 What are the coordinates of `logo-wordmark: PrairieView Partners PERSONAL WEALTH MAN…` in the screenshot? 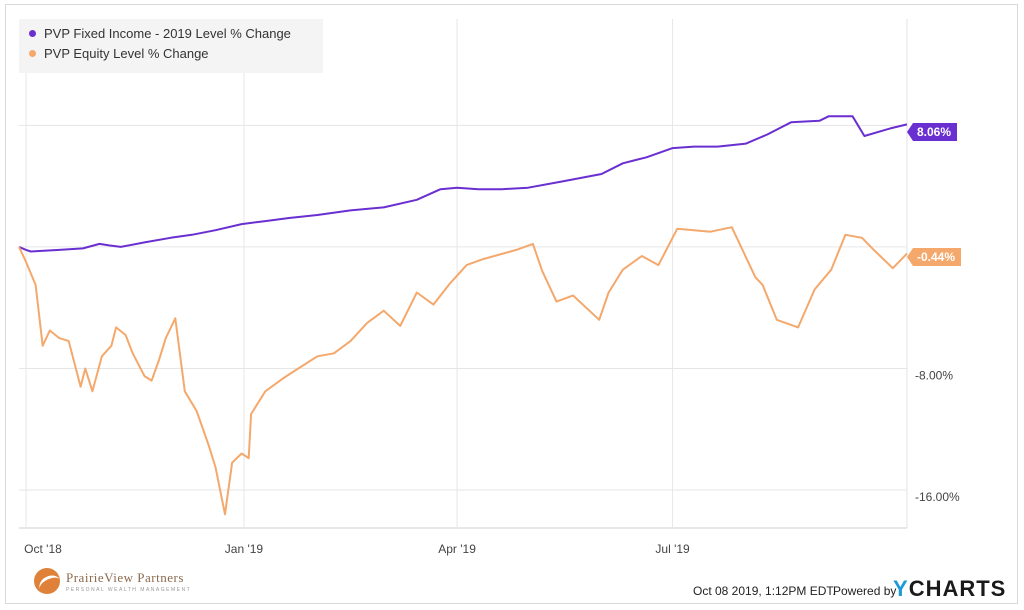 It's located at (128, 581).